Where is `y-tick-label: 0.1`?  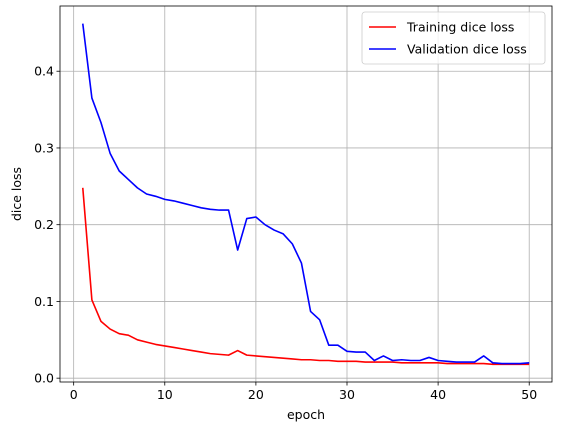
y-tick-label: 0.1 is located at coordinates (44, 301).